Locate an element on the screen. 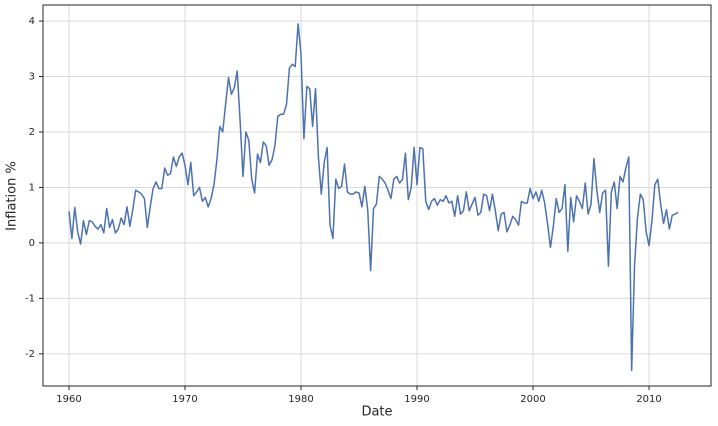 Image resolution: width=718 pixels, height=426 pixels. x-tick-label: 2000 is located at coordinates (532, 399).